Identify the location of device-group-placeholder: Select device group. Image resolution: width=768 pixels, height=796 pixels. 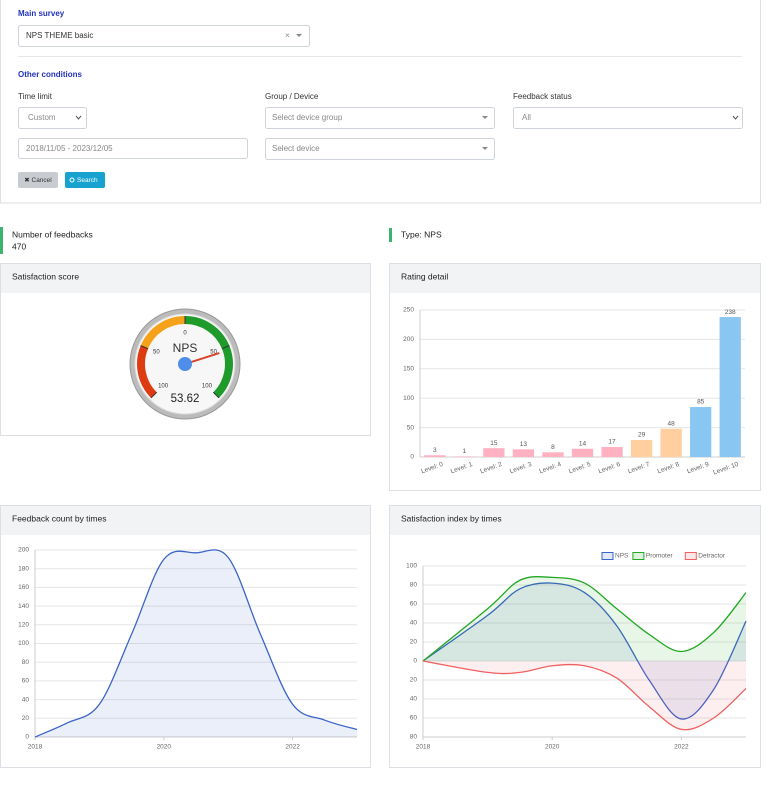
(307, 117).